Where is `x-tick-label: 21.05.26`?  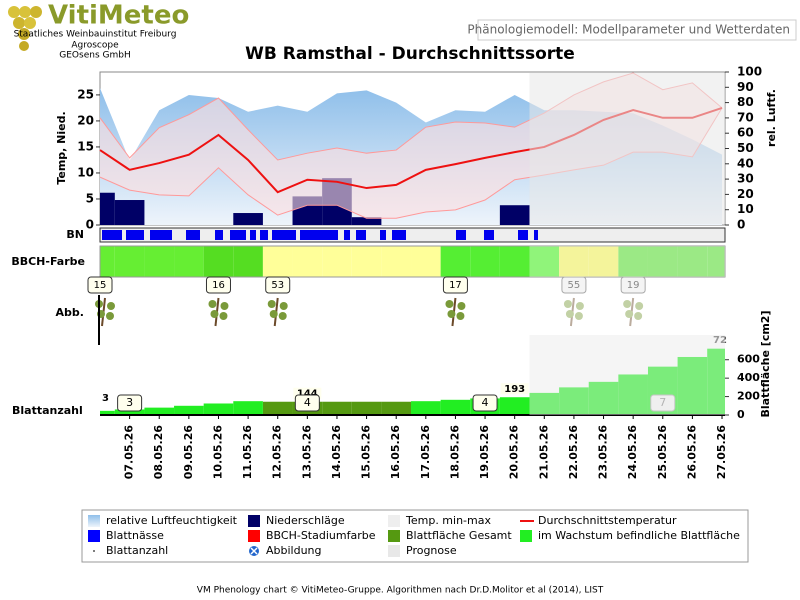
x-tick-label: 21.05.26 is located at coordinates (543, 452).